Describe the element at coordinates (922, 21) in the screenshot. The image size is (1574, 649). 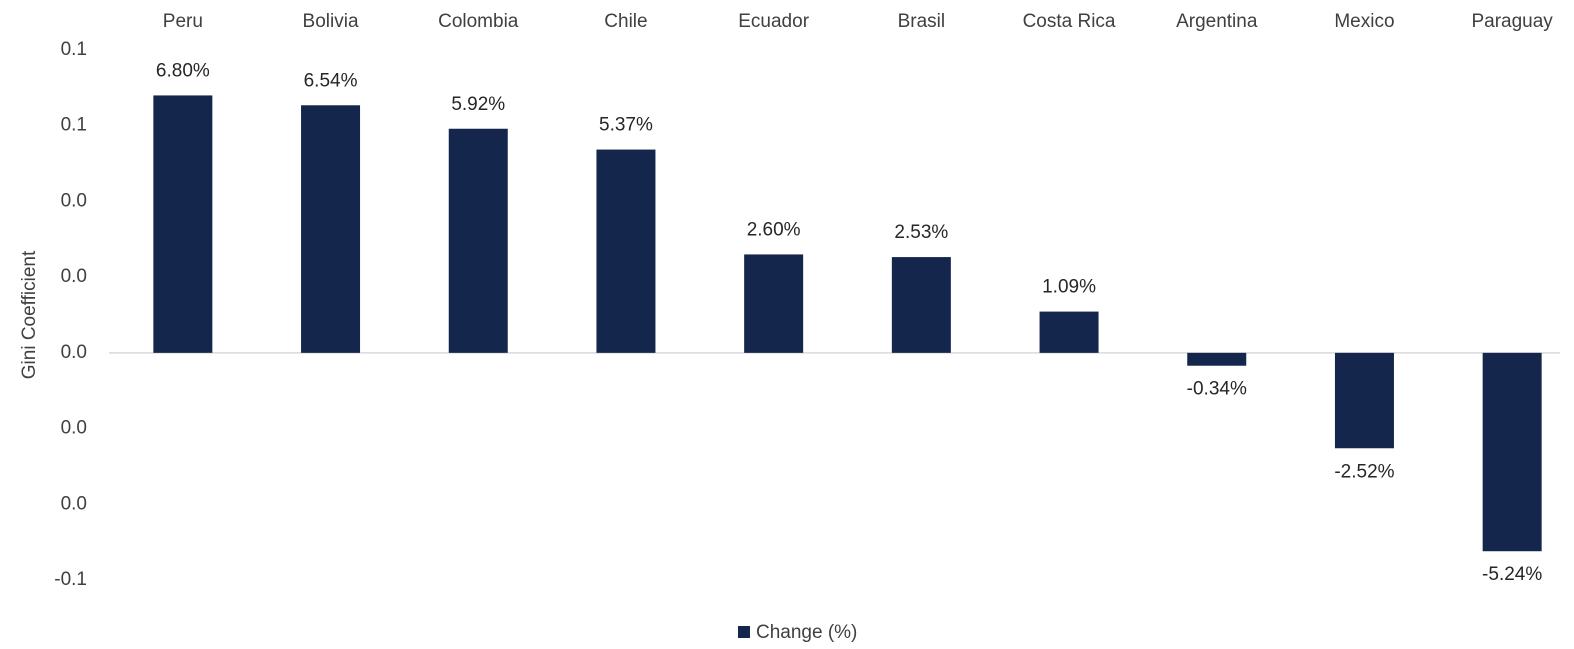
I see `x-tick-label: Brasil` at that location.